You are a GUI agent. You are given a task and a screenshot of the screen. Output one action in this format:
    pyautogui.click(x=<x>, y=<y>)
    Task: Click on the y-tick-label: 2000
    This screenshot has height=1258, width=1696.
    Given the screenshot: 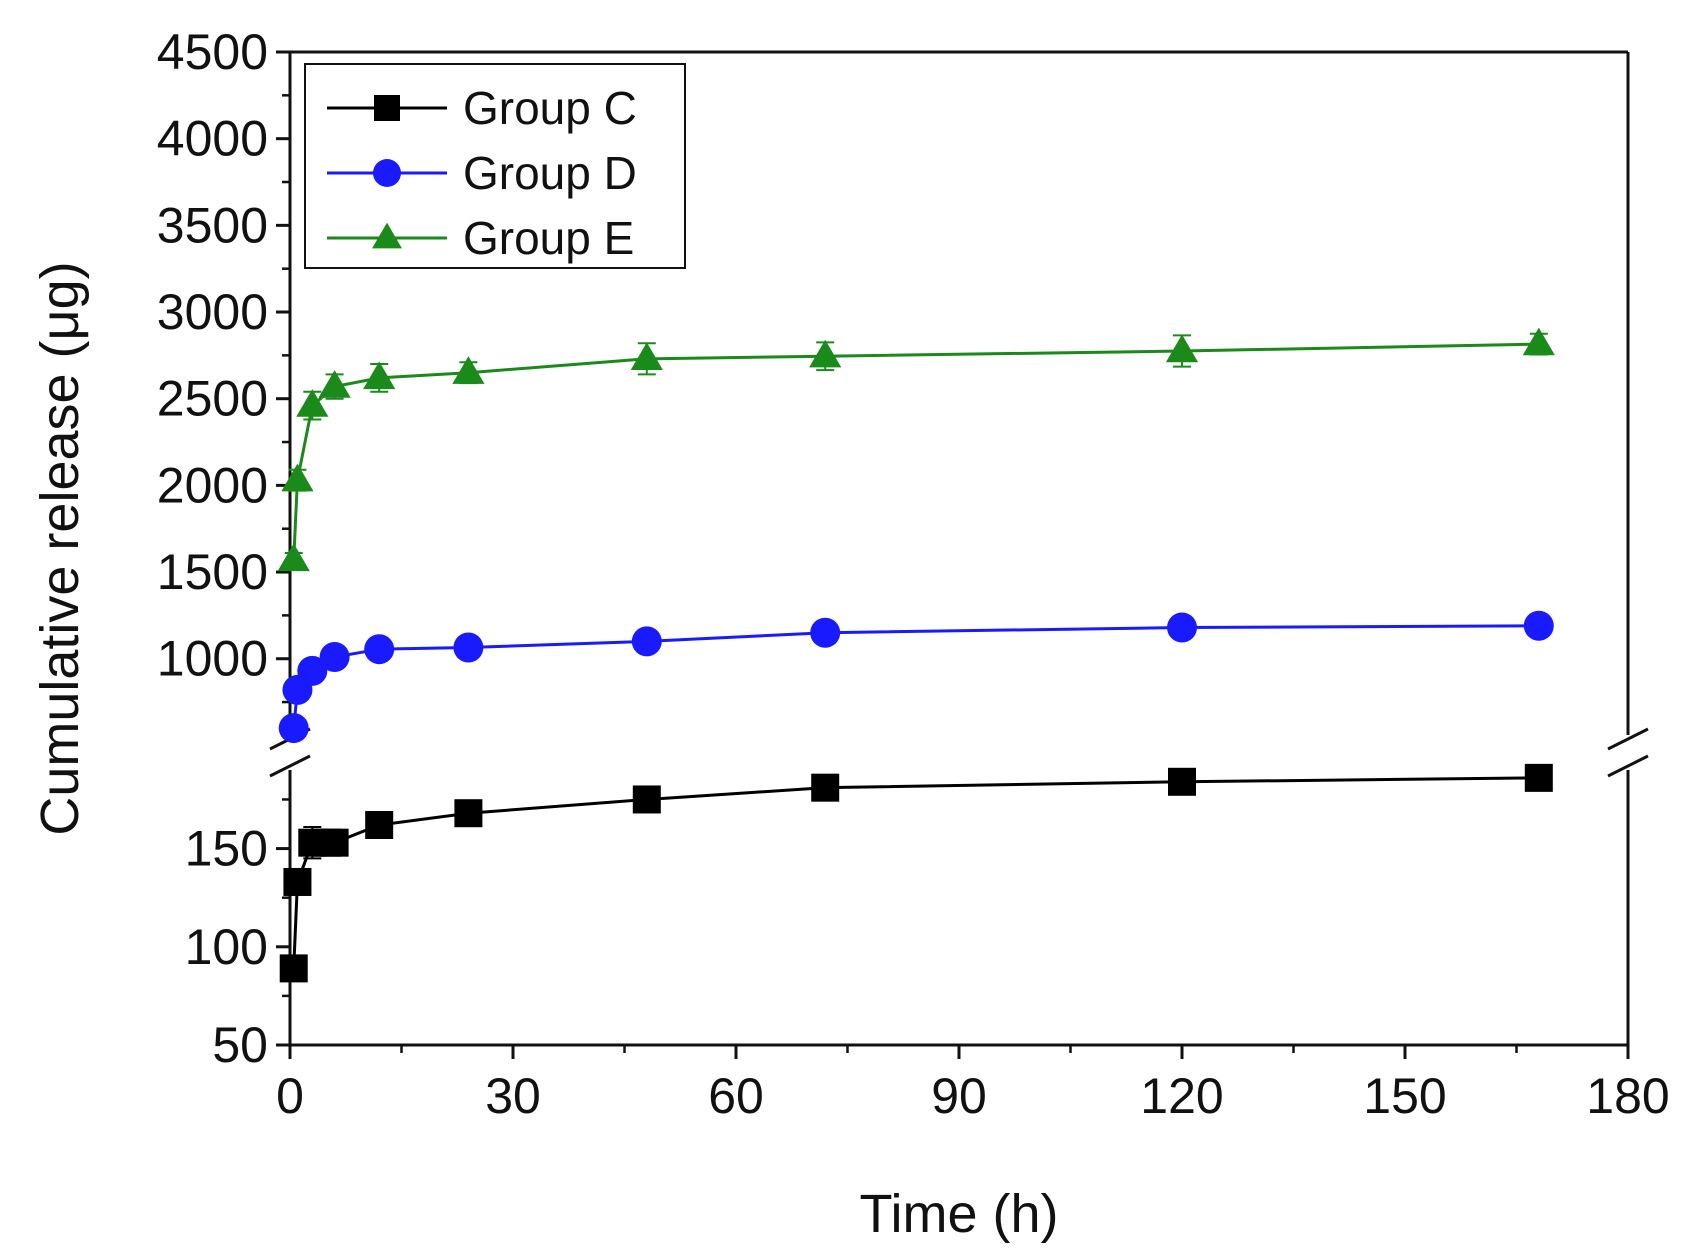 What is the action you would take?
    pyautogui.click(x=212, y=485)
    